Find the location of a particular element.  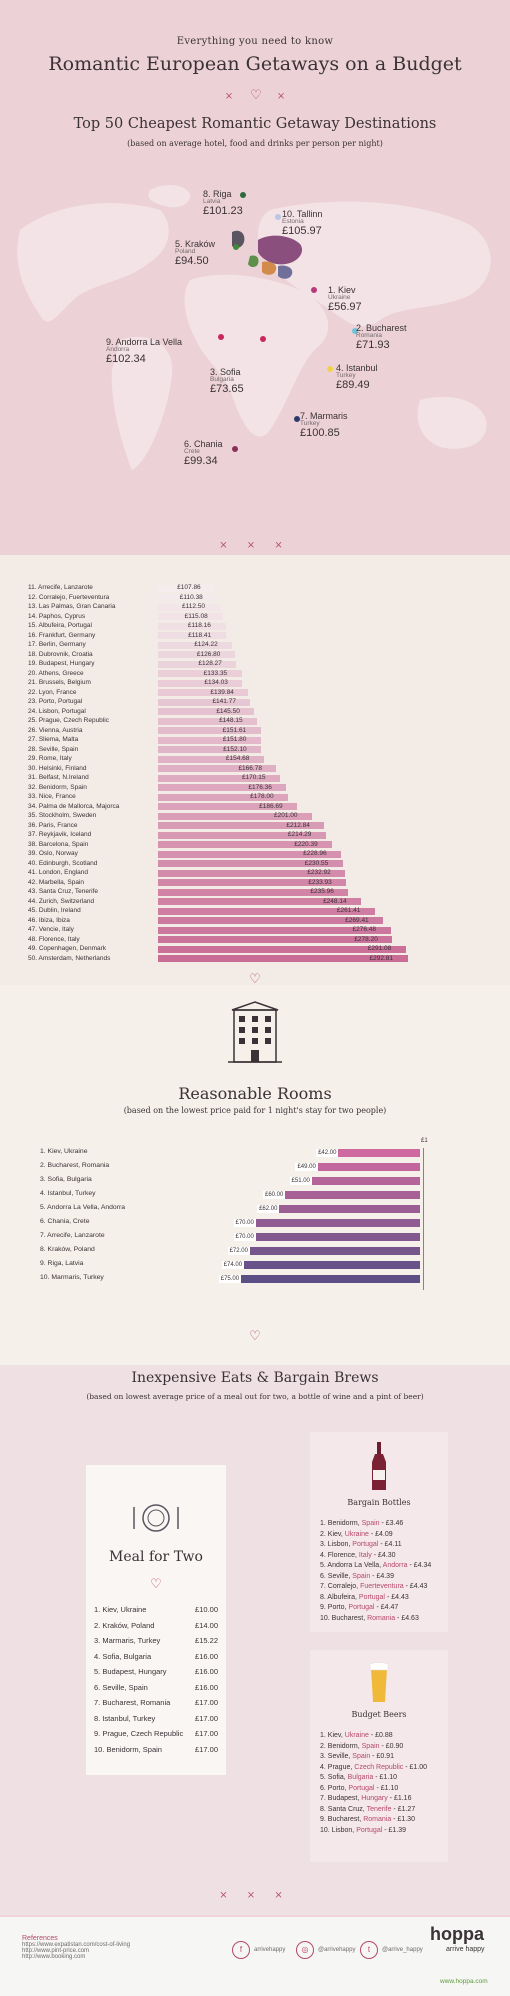

chart-bar-row: 17. Berlin, Germany £124.22 is located at coordinates (258, 645).